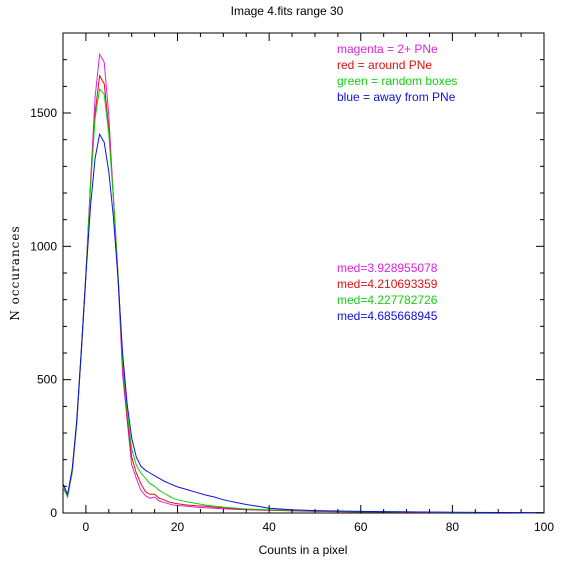 This screenshot has width=574, height=574. I want to click on legend-entry: green = random boxes, so click(397, 81).